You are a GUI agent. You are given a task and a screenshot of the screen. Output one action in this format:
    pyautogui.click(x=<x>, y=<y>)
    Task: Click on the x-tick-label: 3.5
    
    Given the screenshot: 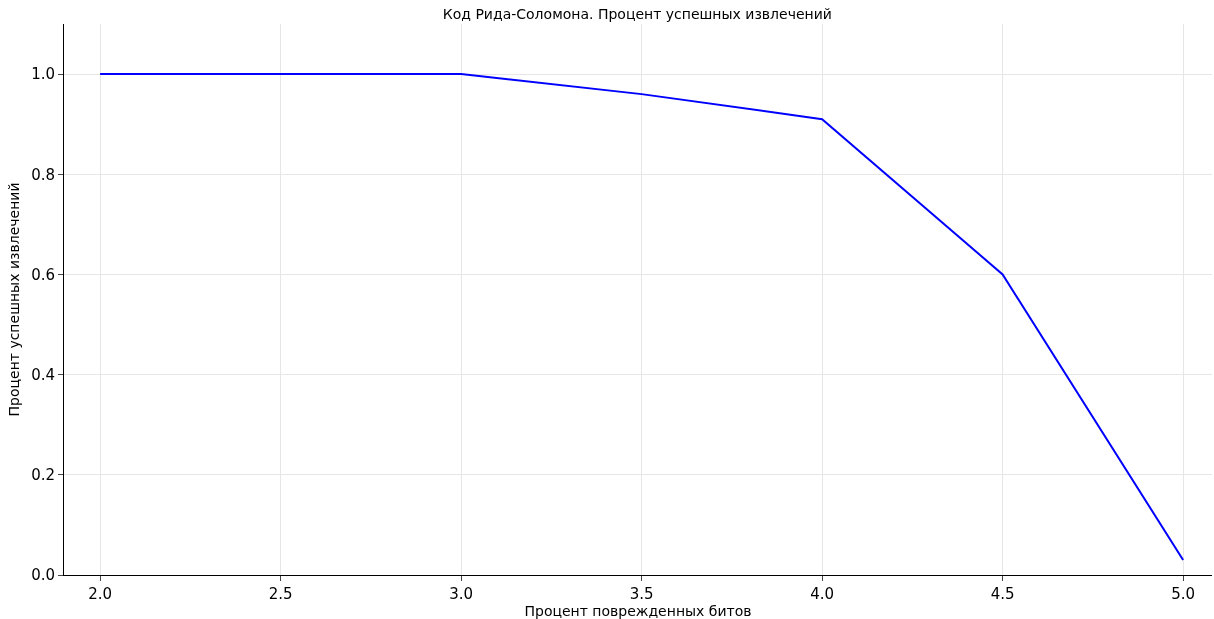 What is the action you would take?
    pyautogui.click(x=641, y=594)
    